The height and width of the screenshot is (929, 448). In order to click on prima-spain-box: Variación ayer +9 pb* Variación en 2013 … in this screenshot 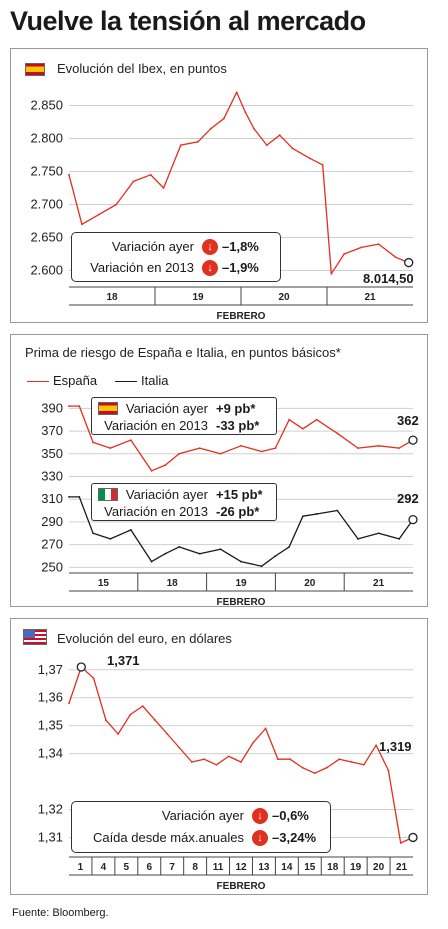, I will do `click(184, 416)`.